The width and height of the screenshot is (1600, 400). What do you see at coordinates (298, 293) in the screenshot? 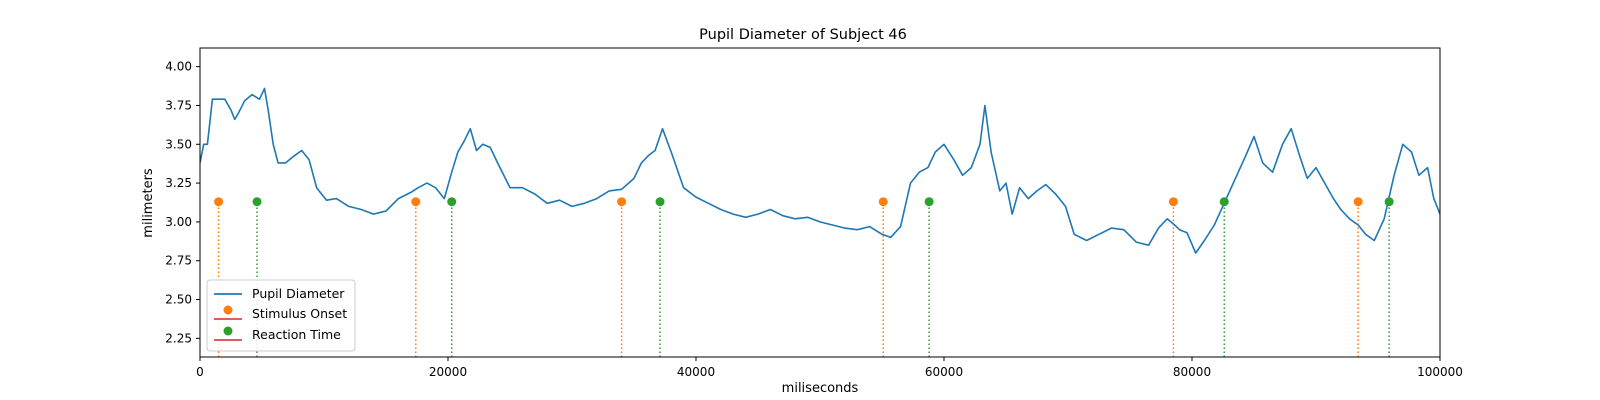
I see `legend-label-pupil: Pupil Diameter` at bounding box center [298, 293].